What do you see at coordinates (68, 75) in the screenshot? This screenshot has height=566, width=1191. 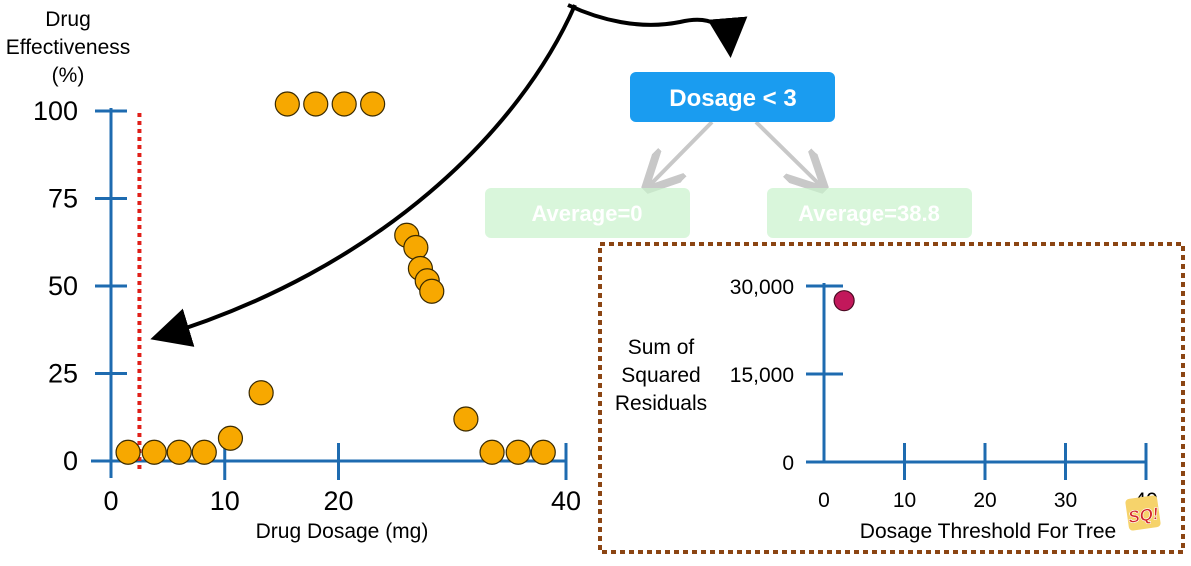 I see `y-axis-label-line-3: (%)` at bounding box center [68, 75].